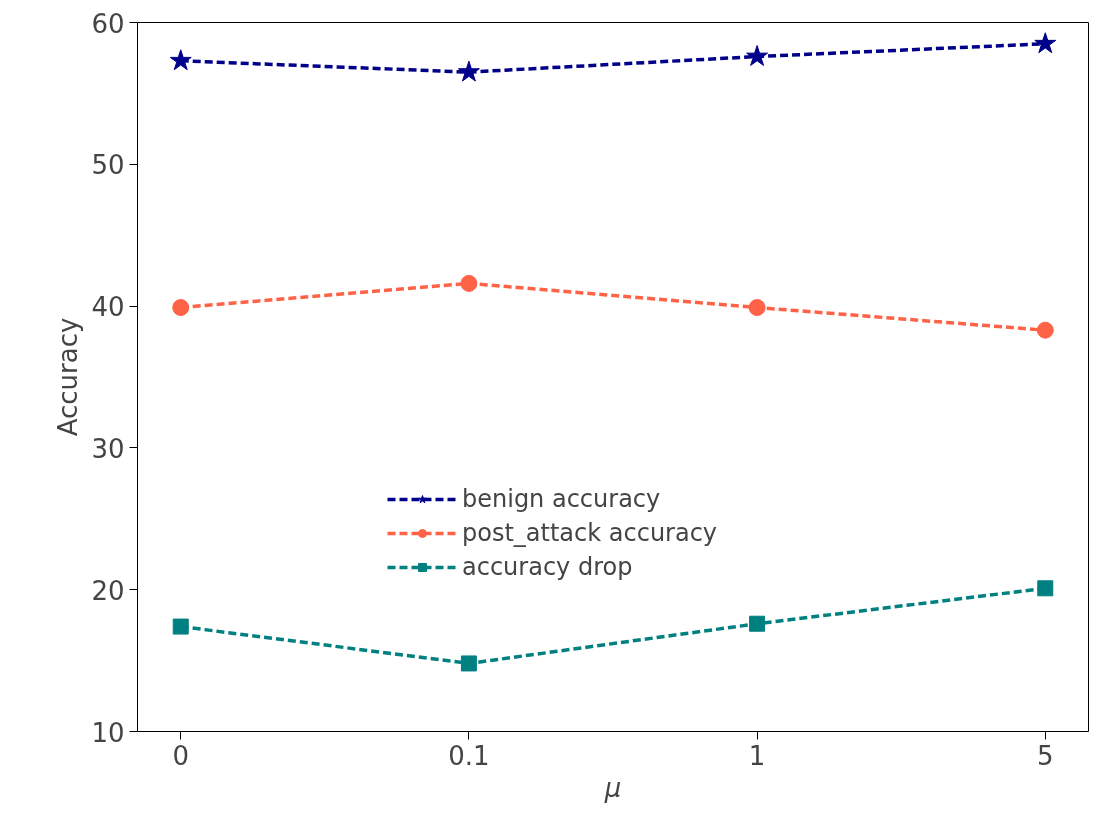 Image resolution: width=1107 pixels, height=838 pixels. I want to click on x-axis-title: μ, so click(612, 787).